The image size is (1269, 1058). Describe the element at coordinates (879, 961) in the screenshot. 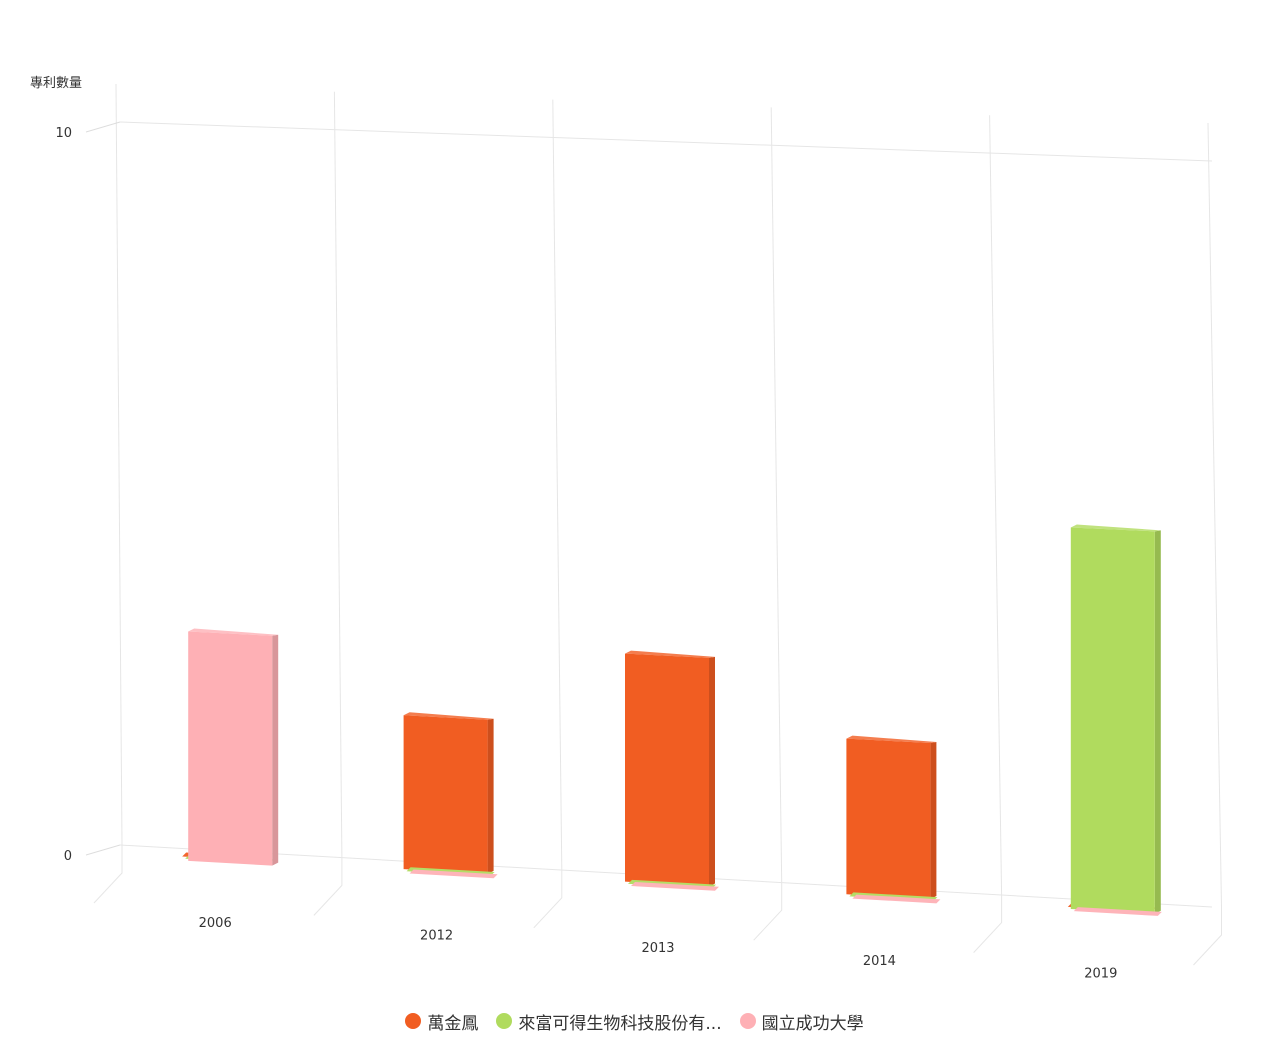

I see `x-tick-label: 2014` at that location.